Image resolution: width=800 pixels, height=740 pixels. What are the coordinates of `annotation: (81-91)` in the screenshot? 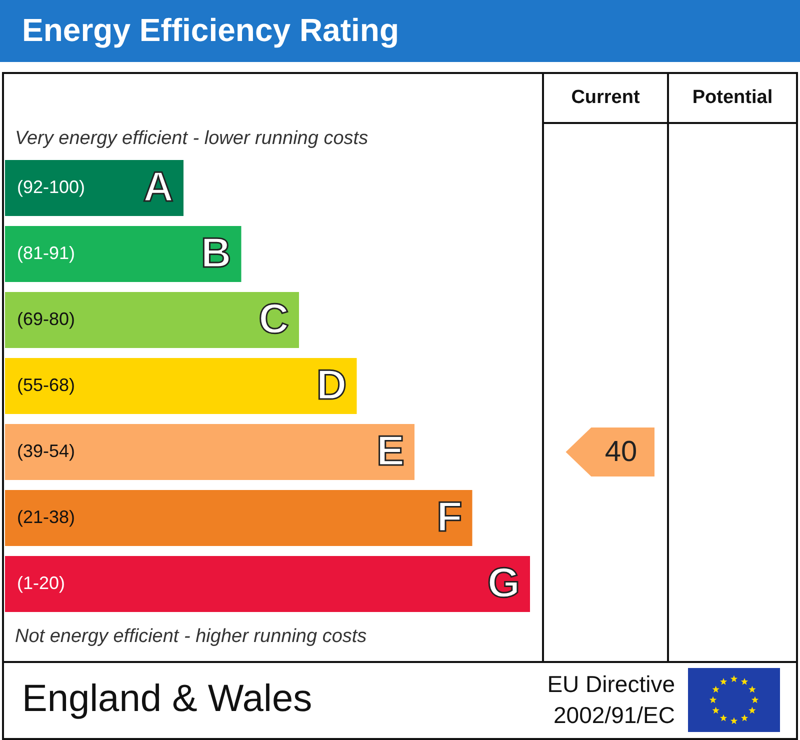 It's located at (46, 253).